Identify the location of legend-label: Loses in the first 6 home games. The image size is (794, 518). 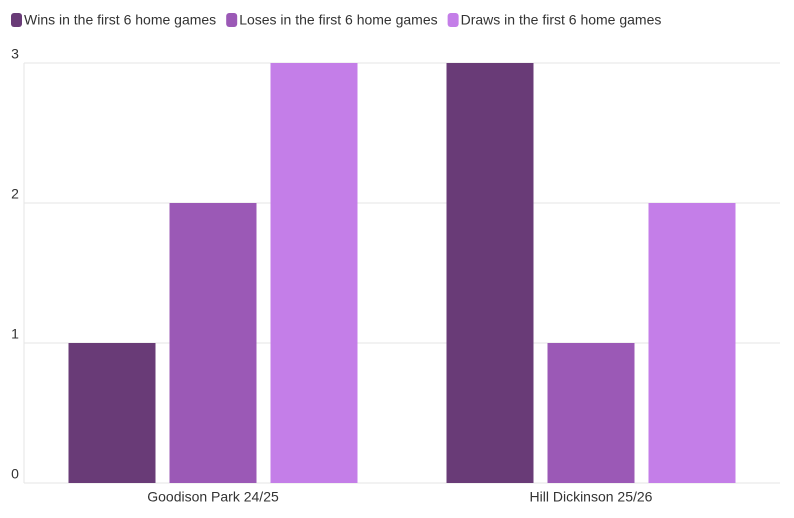
(338, 20).